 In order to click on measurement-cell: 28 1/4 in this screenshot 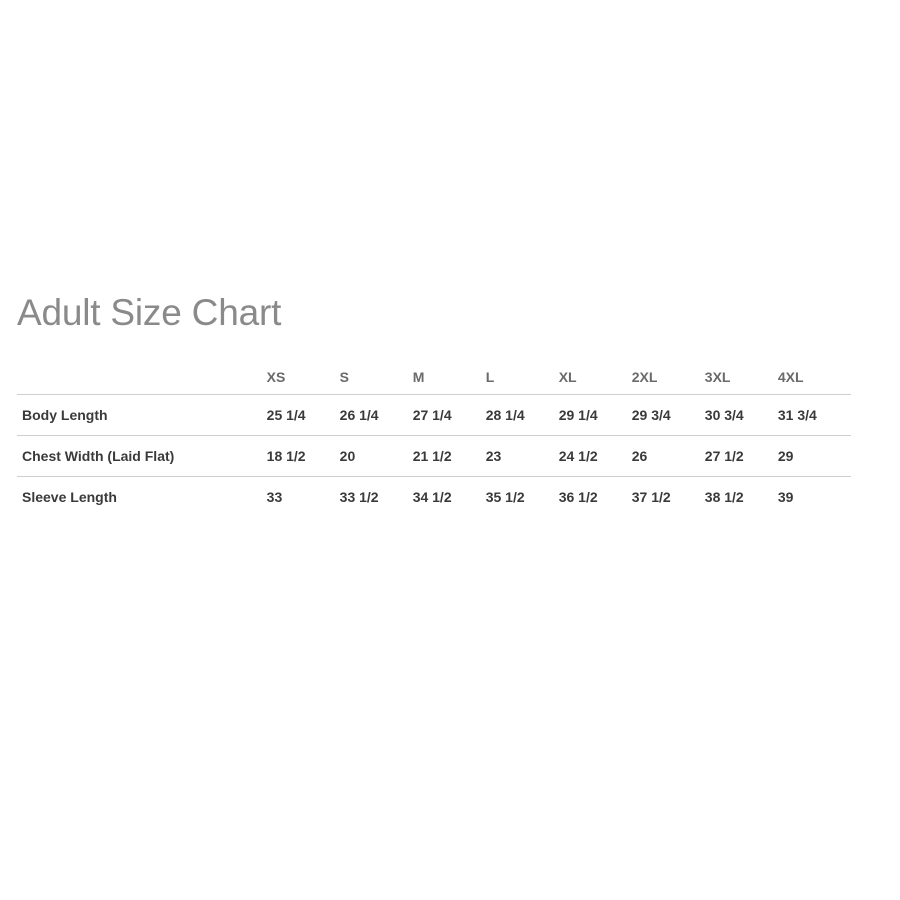, I will do `click(505, 415)`.